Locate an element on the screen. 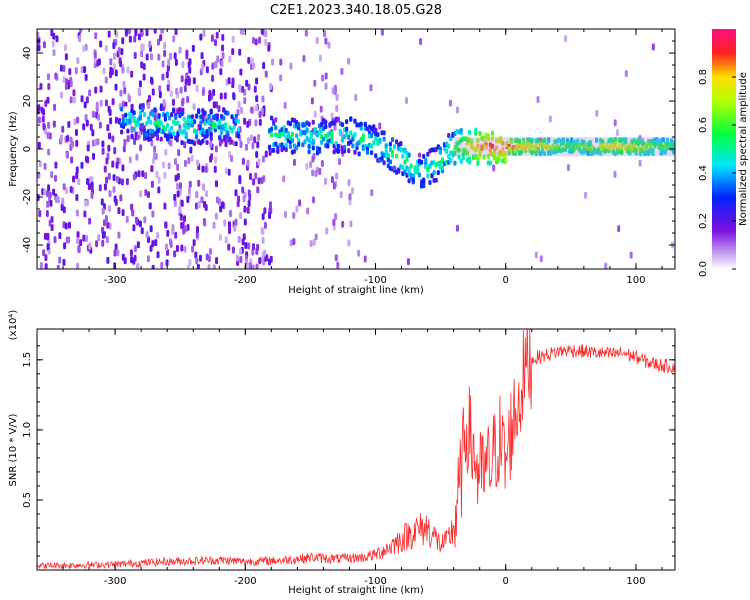 The height and width of the screenshot is (600, 750). snr-x-tick-label: -100 is located at coordinates (375, 581).